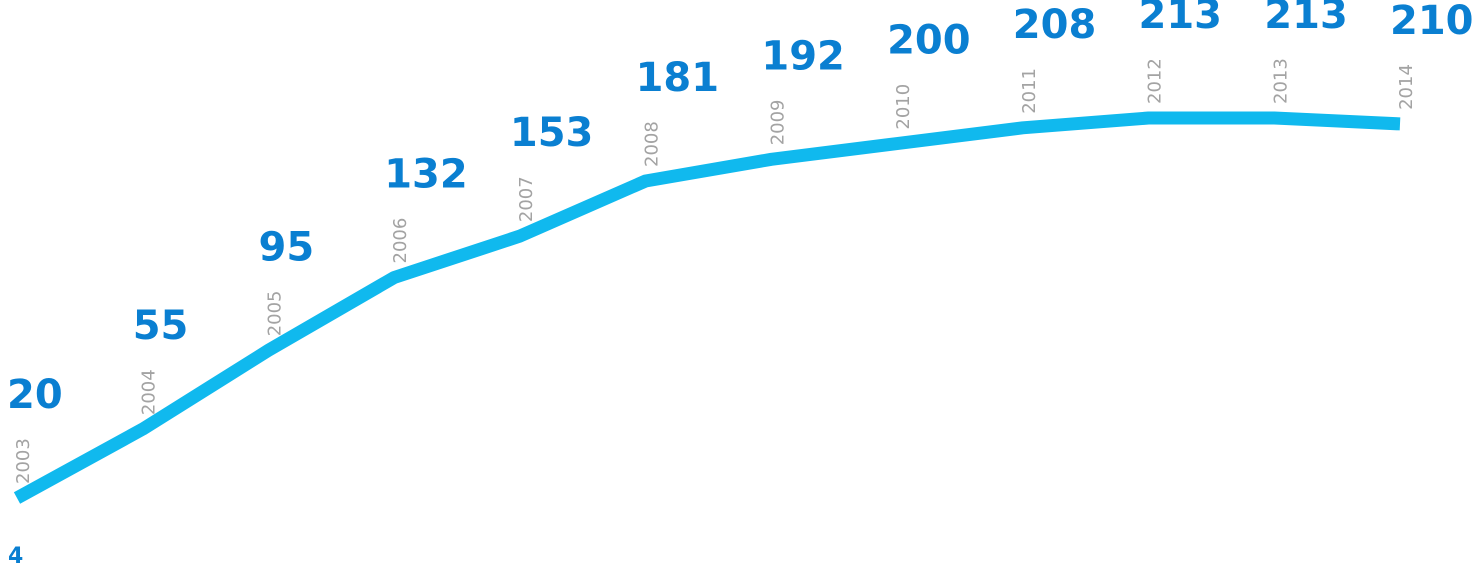  What do you see at coordinates (1432, 22) in the screenshot?
I see `data-label: 210` at bounding box center [1432, 22].